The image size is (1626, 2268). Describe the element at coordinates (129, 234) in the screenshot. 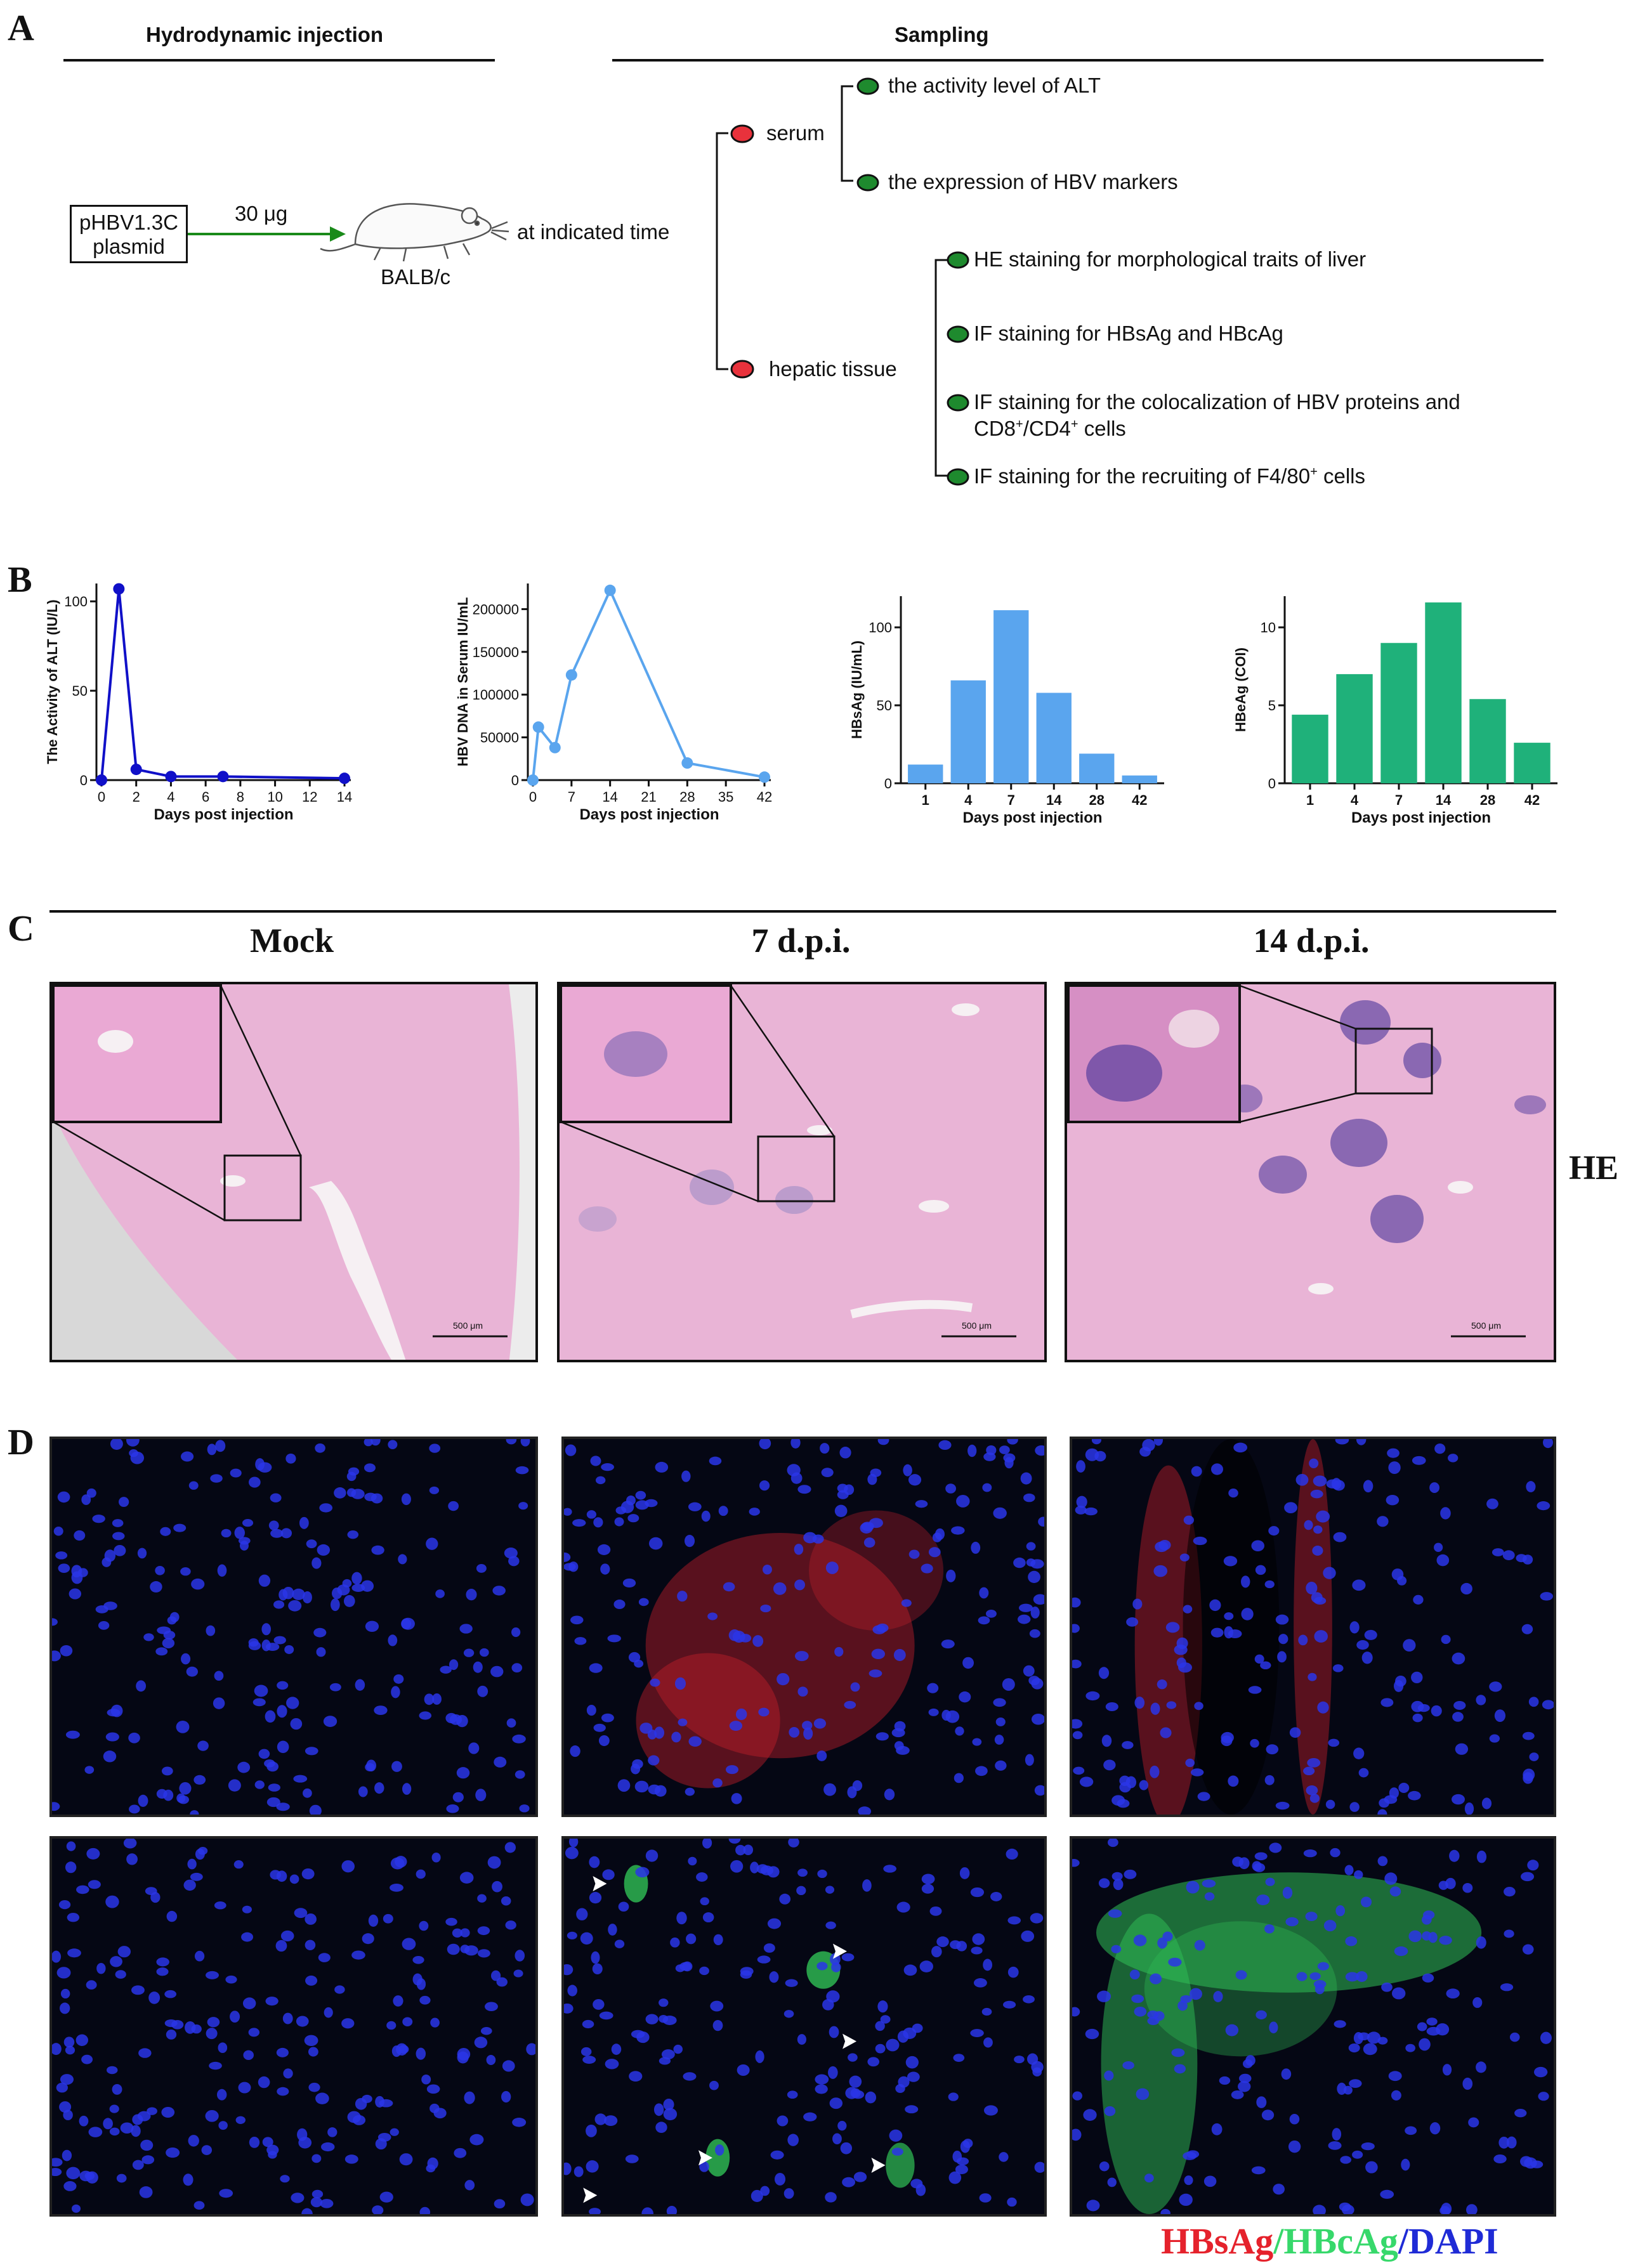

I see `plasmid-box: pHBV1.3C plasmid` at that location.